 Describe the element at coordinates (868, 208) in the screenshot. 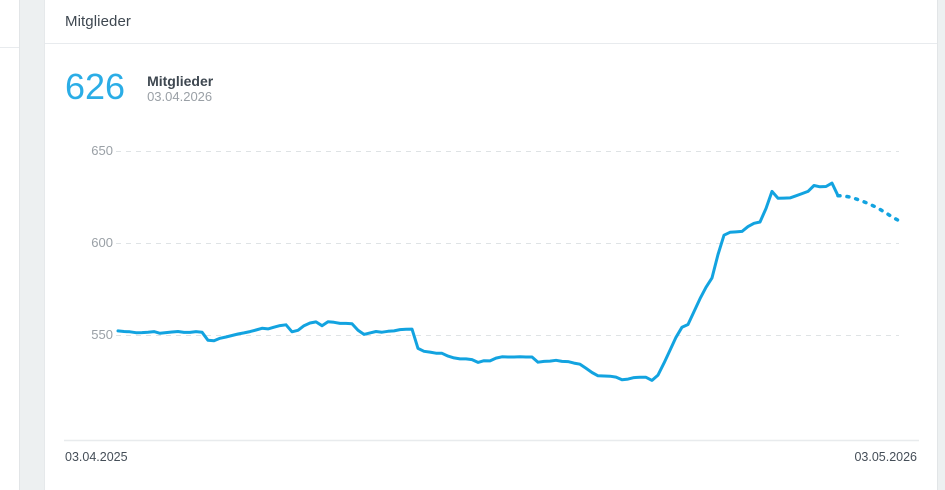

I see `members-forecast-dotted-line` at that location.